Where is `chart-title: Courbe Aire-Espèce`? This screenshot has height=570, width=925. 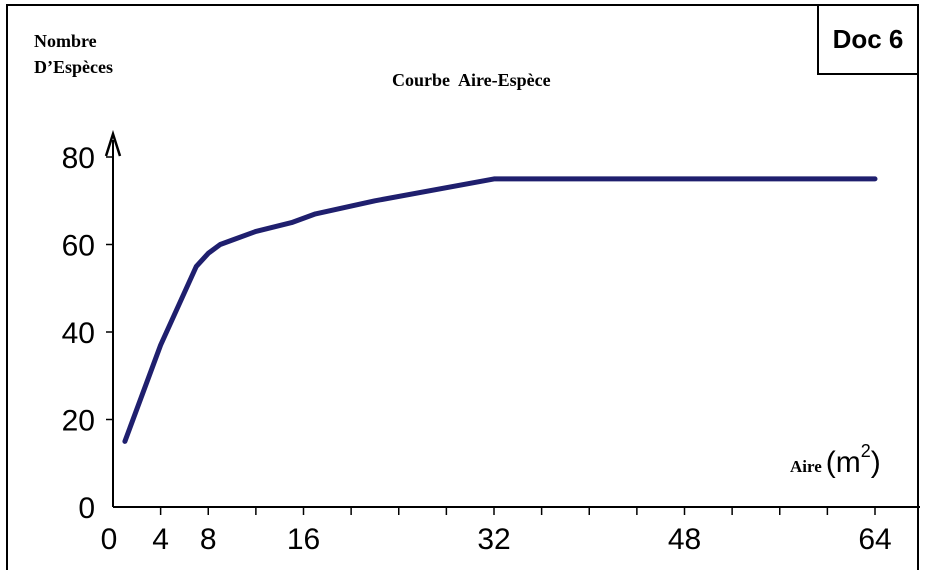
chart-title: Courbe Aire-Espèce is located at coordinates (471, 80).